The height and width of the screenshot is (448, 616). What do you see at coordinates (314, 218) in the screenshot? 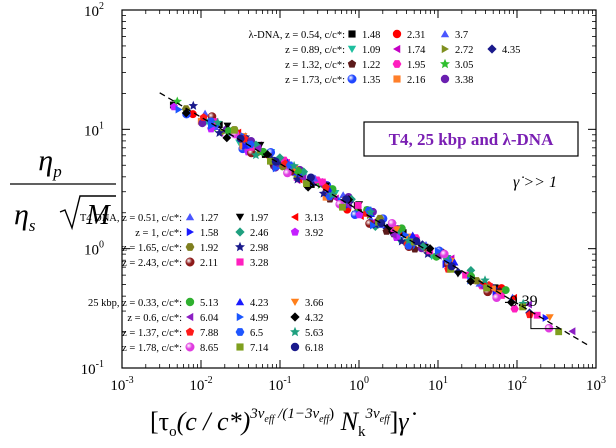
I see `legend-value: 3.13` at bounding box center [314, 218].